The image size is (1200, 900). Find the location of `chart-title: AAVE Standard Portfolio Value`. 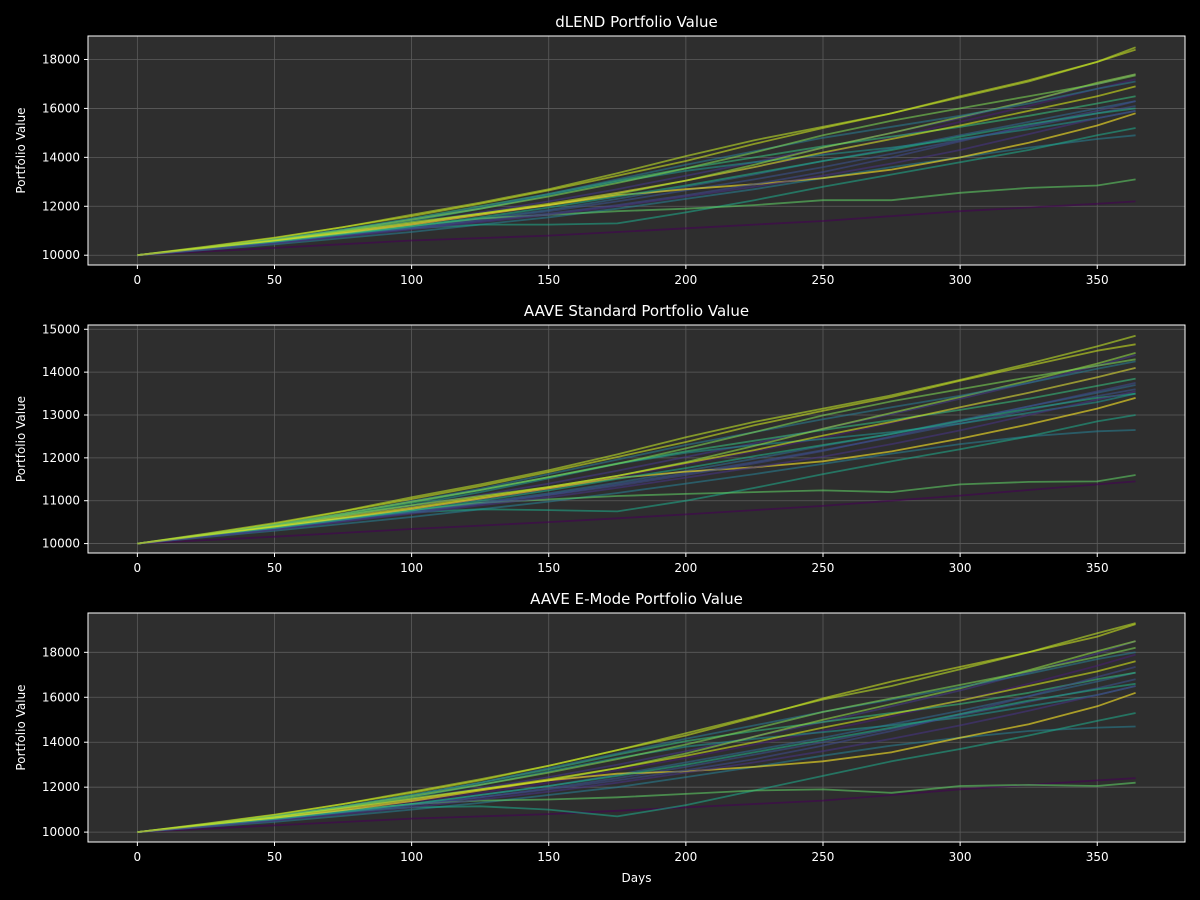

chart-title: AAVE Standard Portfolio Value is located at coordinates (636, 311).